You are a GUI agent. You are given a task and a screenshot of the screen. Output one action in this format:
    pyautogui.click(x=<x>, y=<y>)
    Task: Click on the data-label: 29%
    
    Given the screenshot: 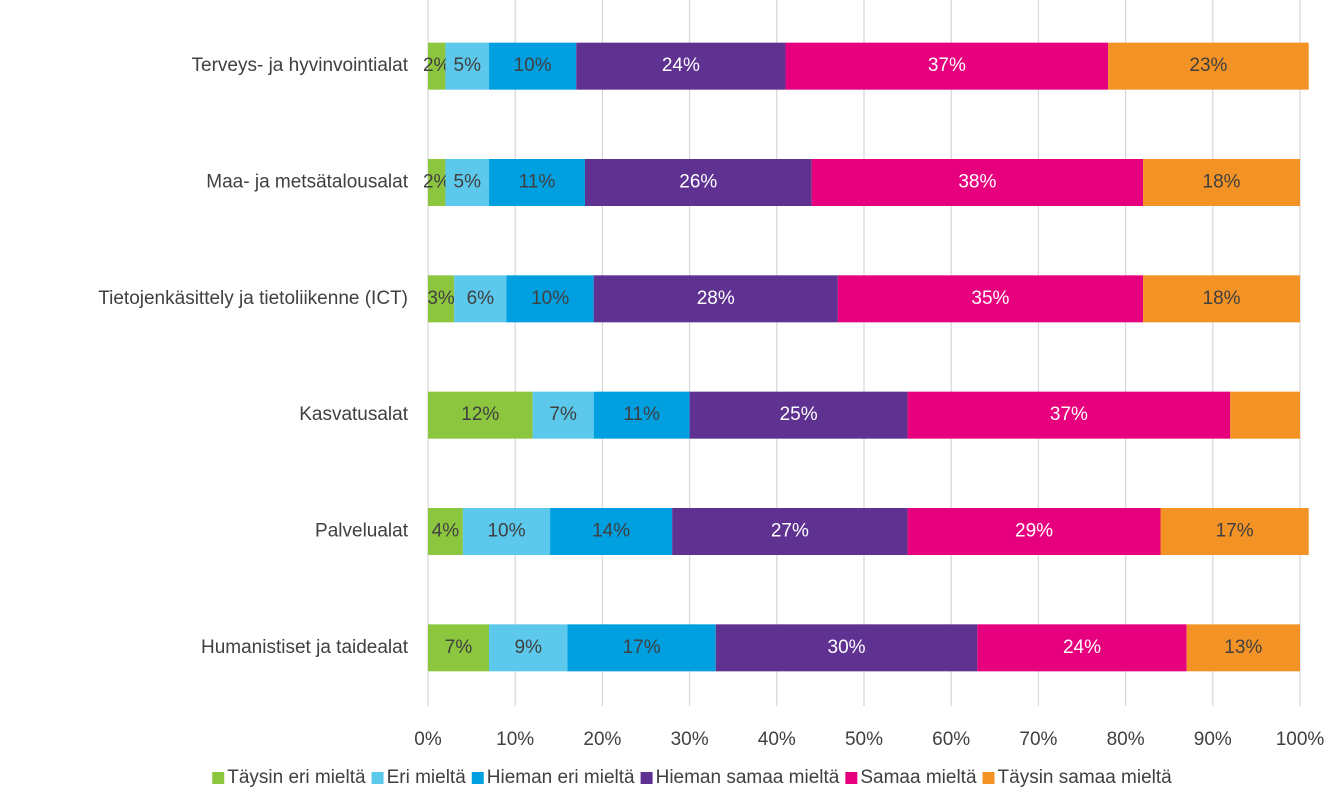 What is the action you would take?
    pyautogui.click(x=1034, y=531)
    